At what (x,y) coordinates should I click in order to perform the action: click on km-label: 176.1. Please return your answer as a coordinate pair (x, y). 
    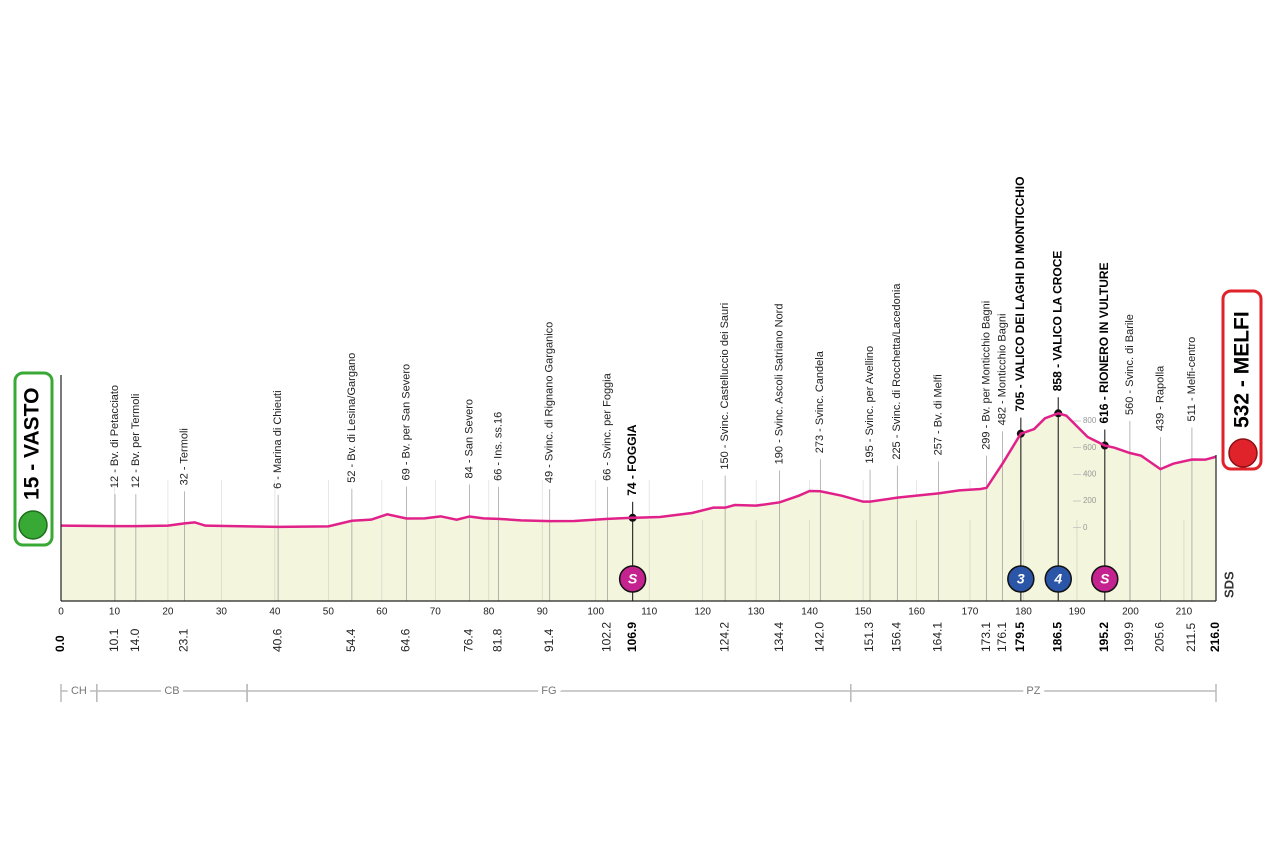
    Looking at the image, I should click on (1002, 637).